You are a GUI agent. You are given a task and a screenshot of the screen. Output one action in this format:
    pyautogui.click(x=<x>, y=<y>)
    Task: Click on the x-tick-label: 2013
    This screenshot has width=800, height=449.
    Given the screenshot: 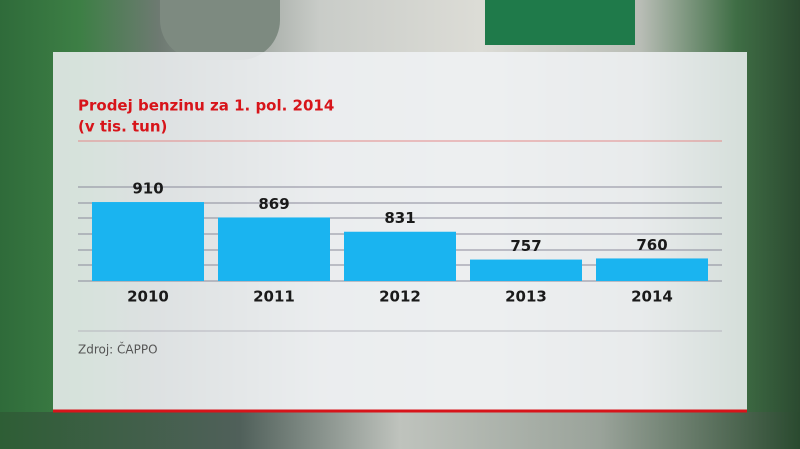 What is the action you would take?
    pyautogui.click(x=526, y=297)
    